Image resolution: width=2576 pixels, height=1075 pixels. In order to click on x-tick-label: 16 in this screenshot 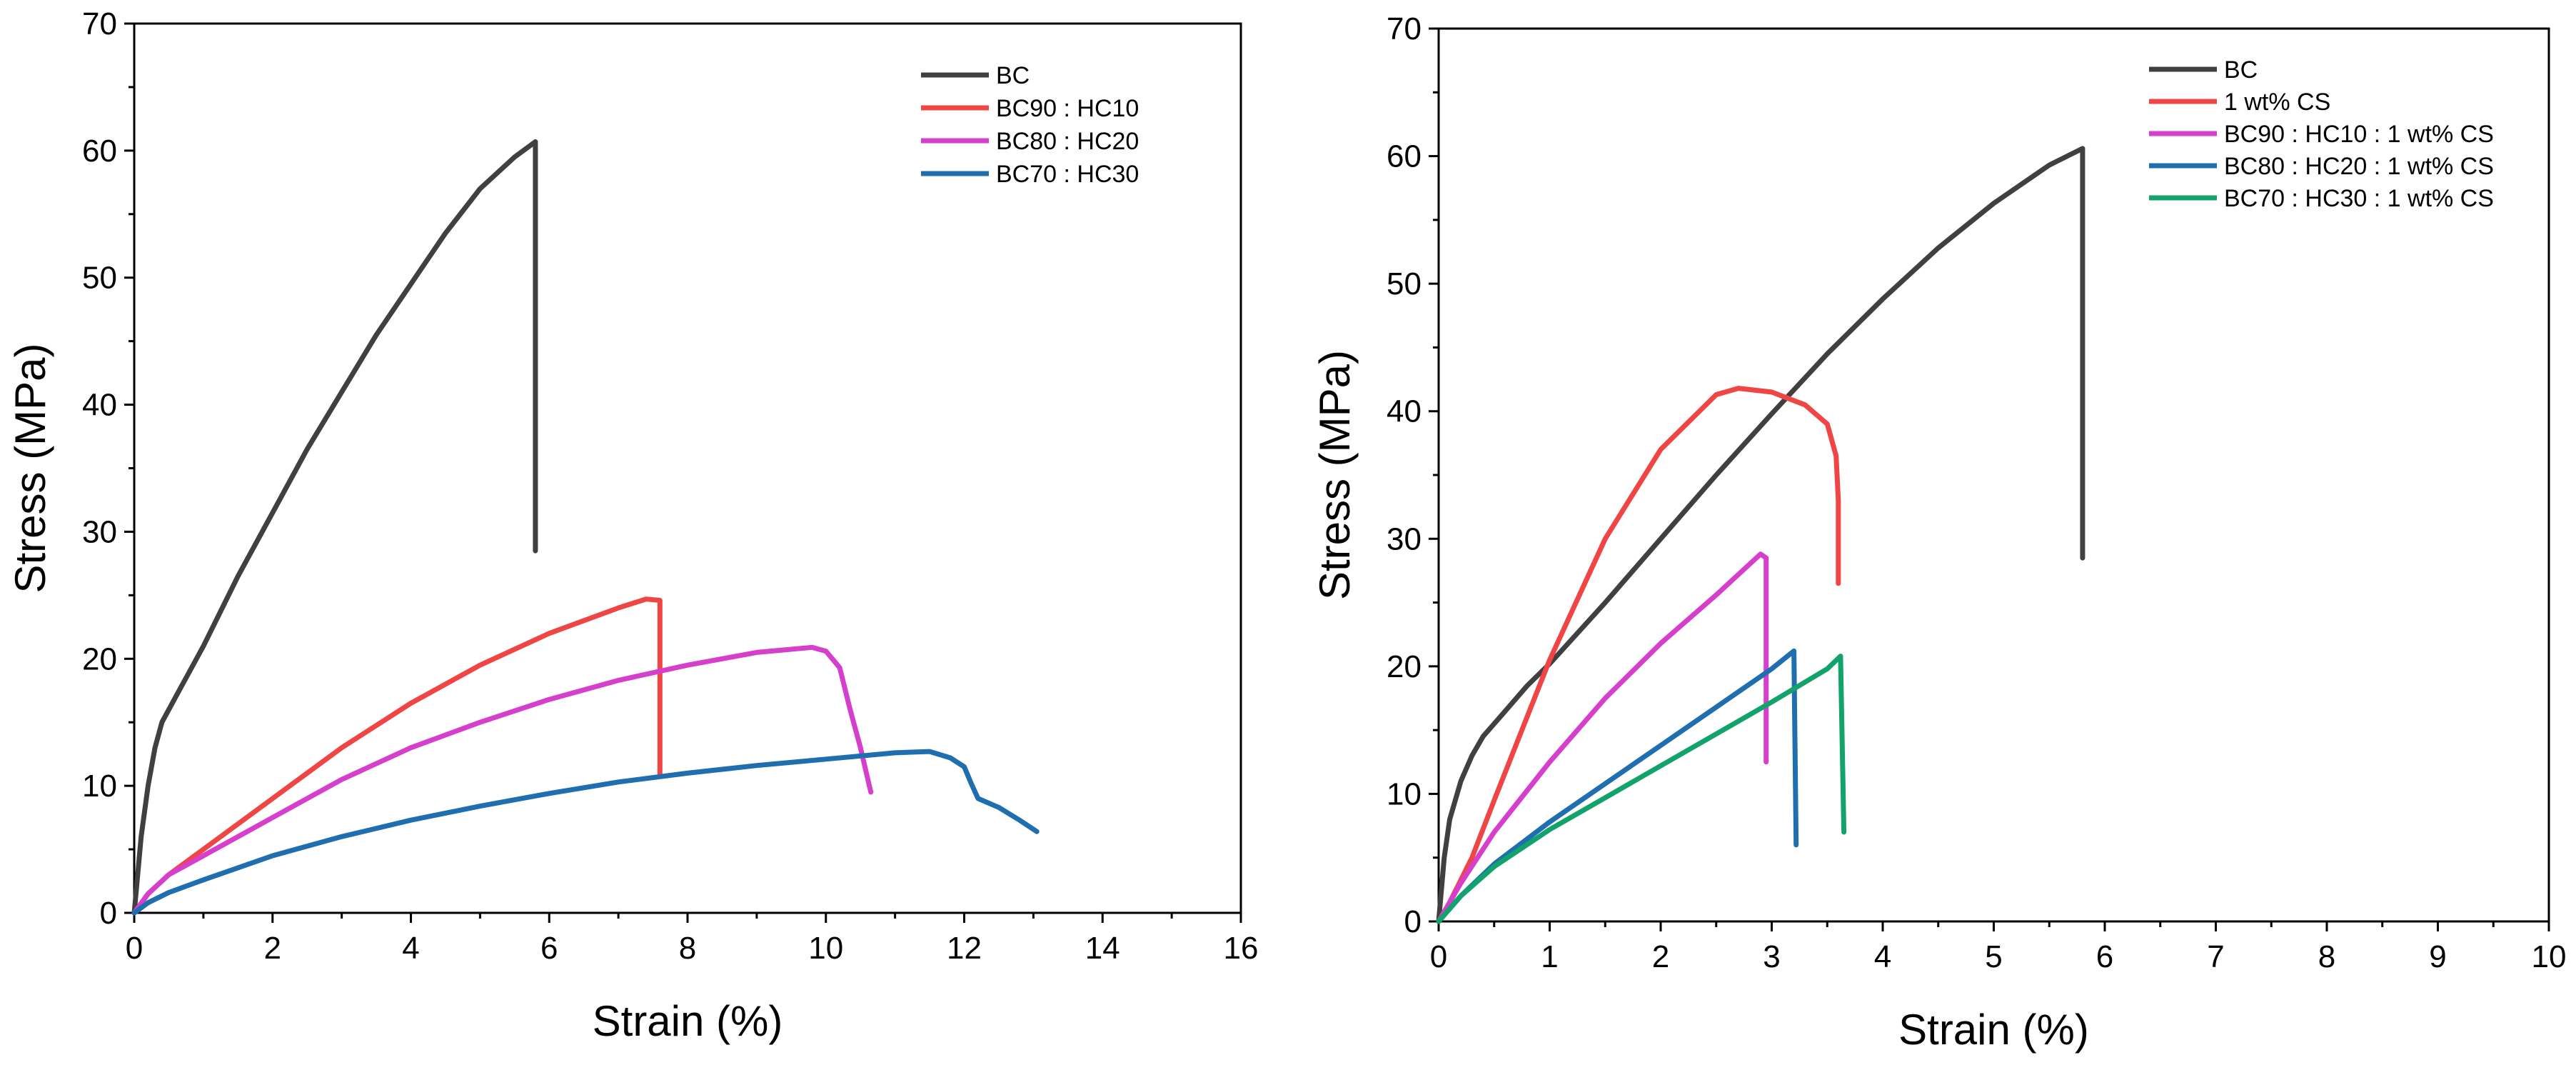, I will do `click(1241, 948)`.